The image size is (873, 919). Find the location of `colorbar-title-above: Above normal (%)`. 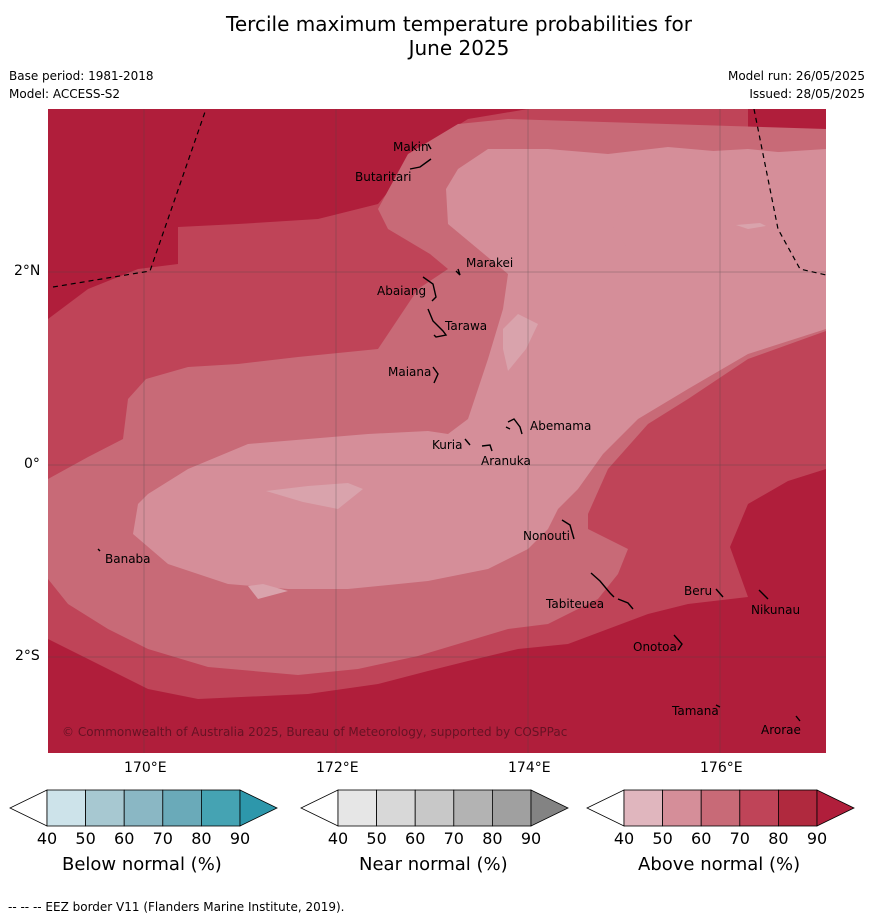

colorbar-title-above: Above normal (%) is located at coordinates (719, 864).